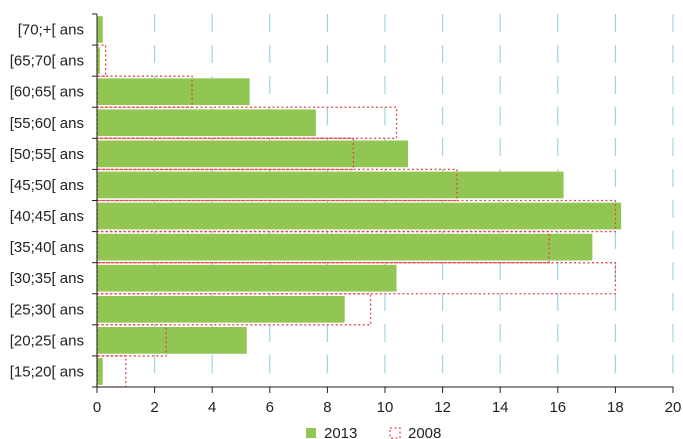 This screenshot has width=683, height=439. I want to click on category-label: [60;65[ ans, so click(47, 92).